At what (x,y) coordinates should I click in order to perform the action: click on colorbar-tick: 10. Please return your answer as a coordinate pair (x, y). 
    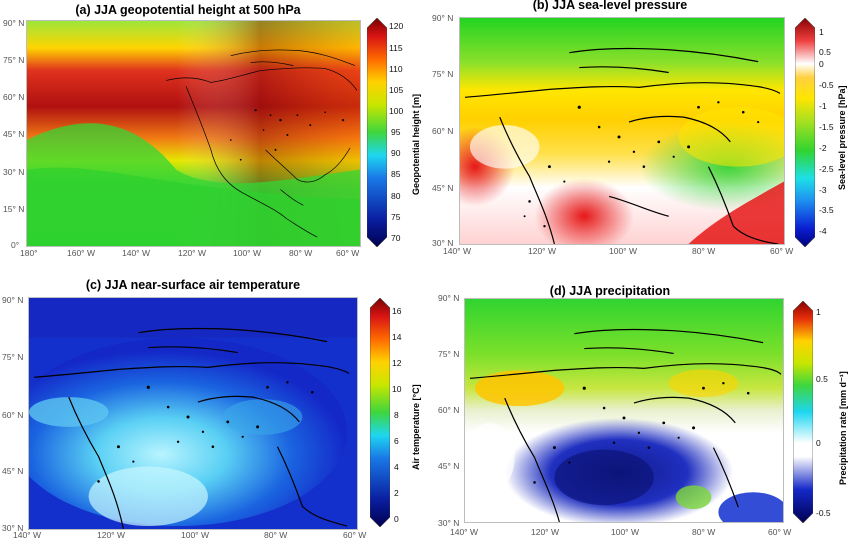
    Looking at the image, I should click on (397, 389).